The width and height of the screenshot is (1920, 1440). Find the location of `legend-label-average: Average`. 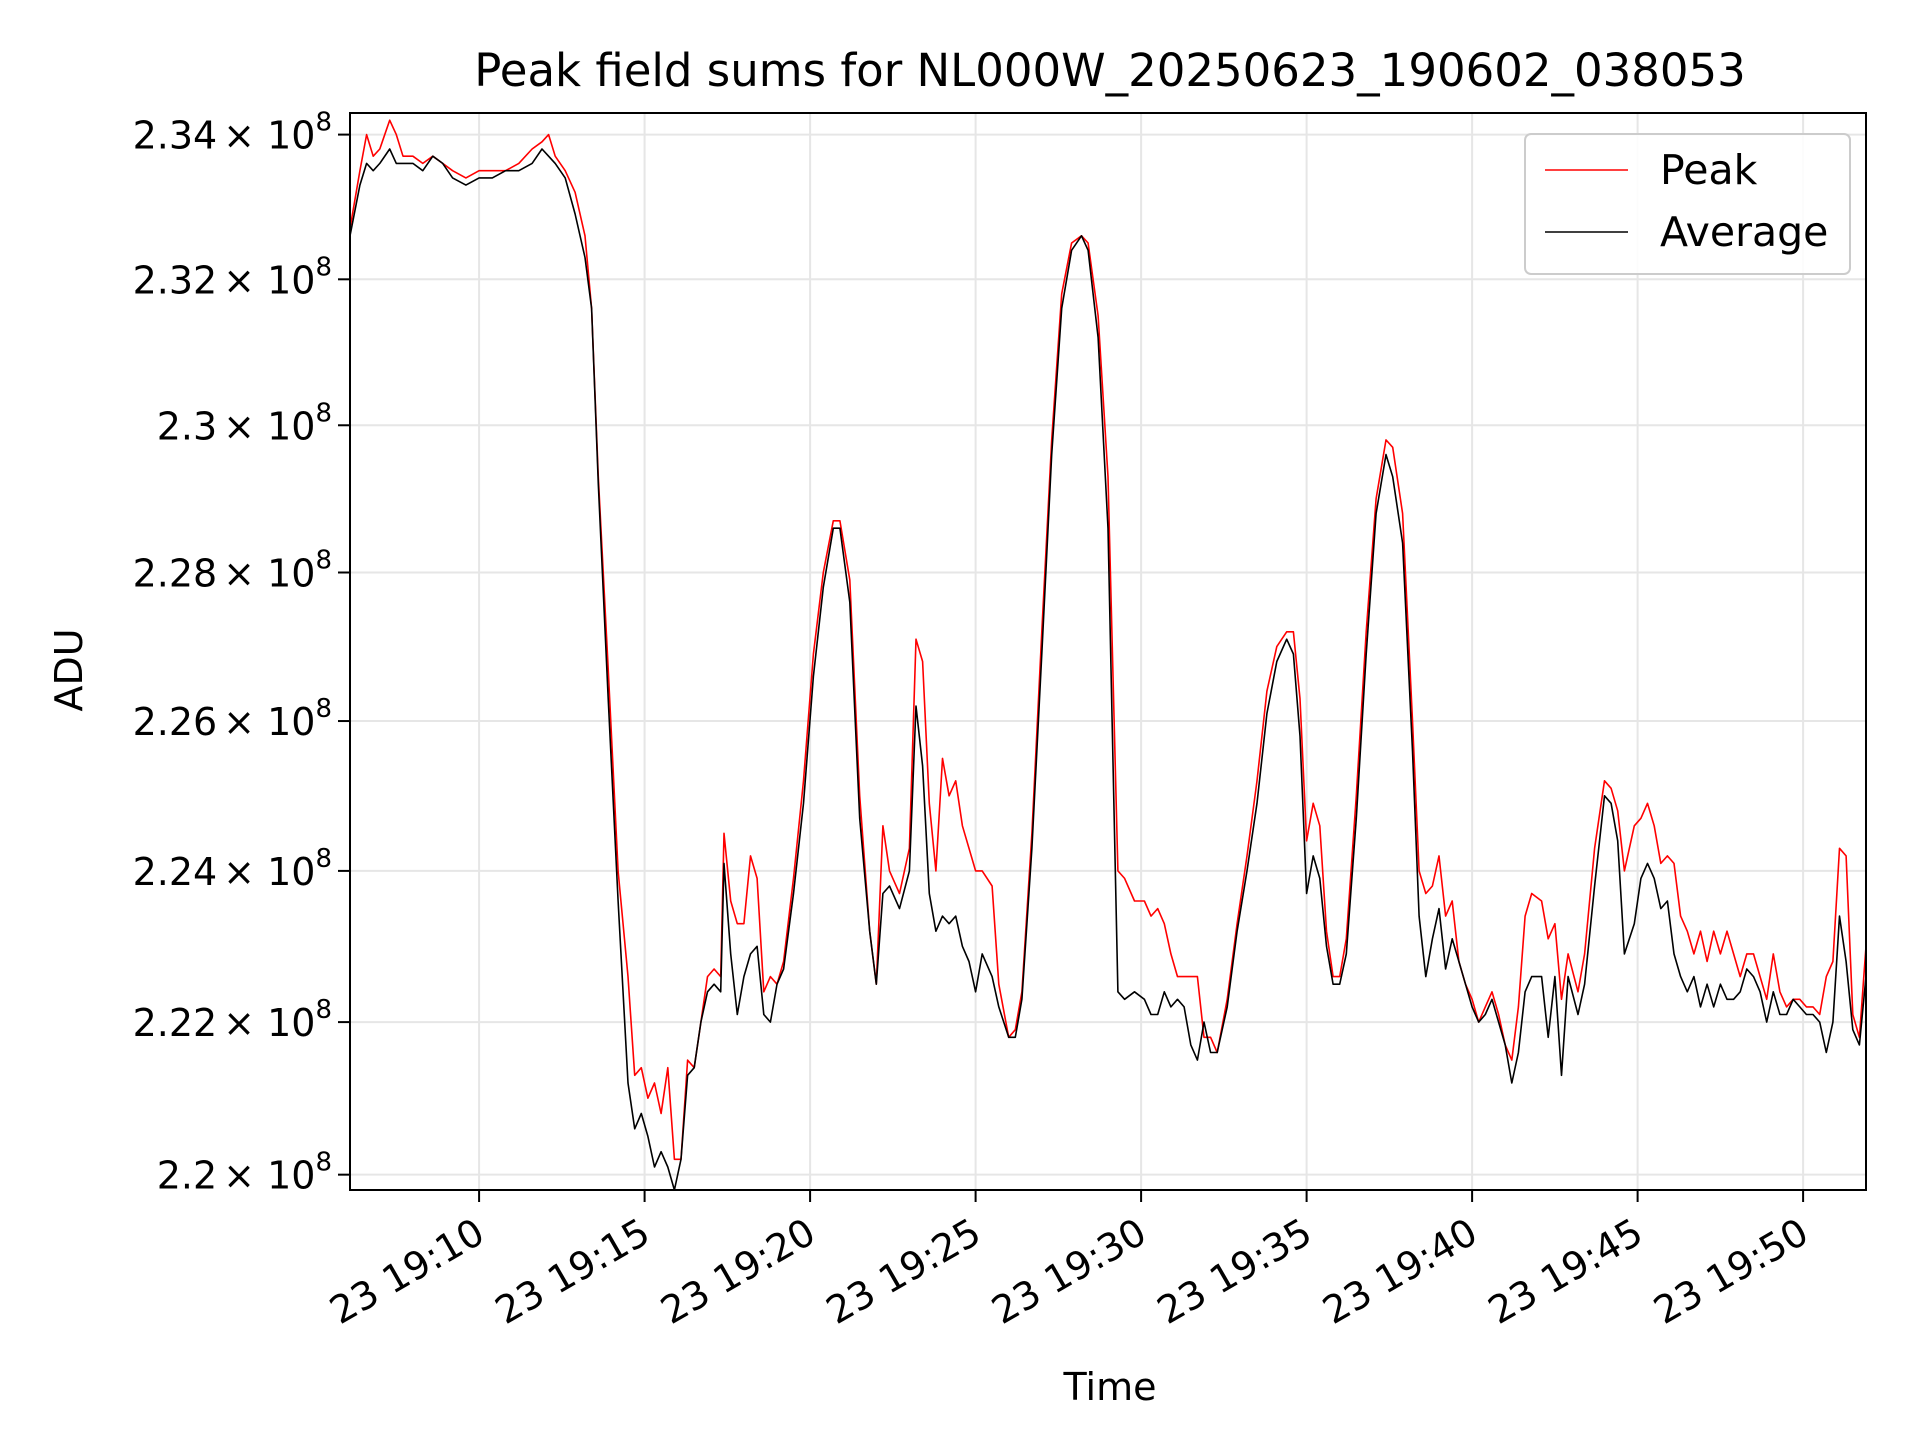

legend-label-average: Average is located at coordinates (1744, 232).